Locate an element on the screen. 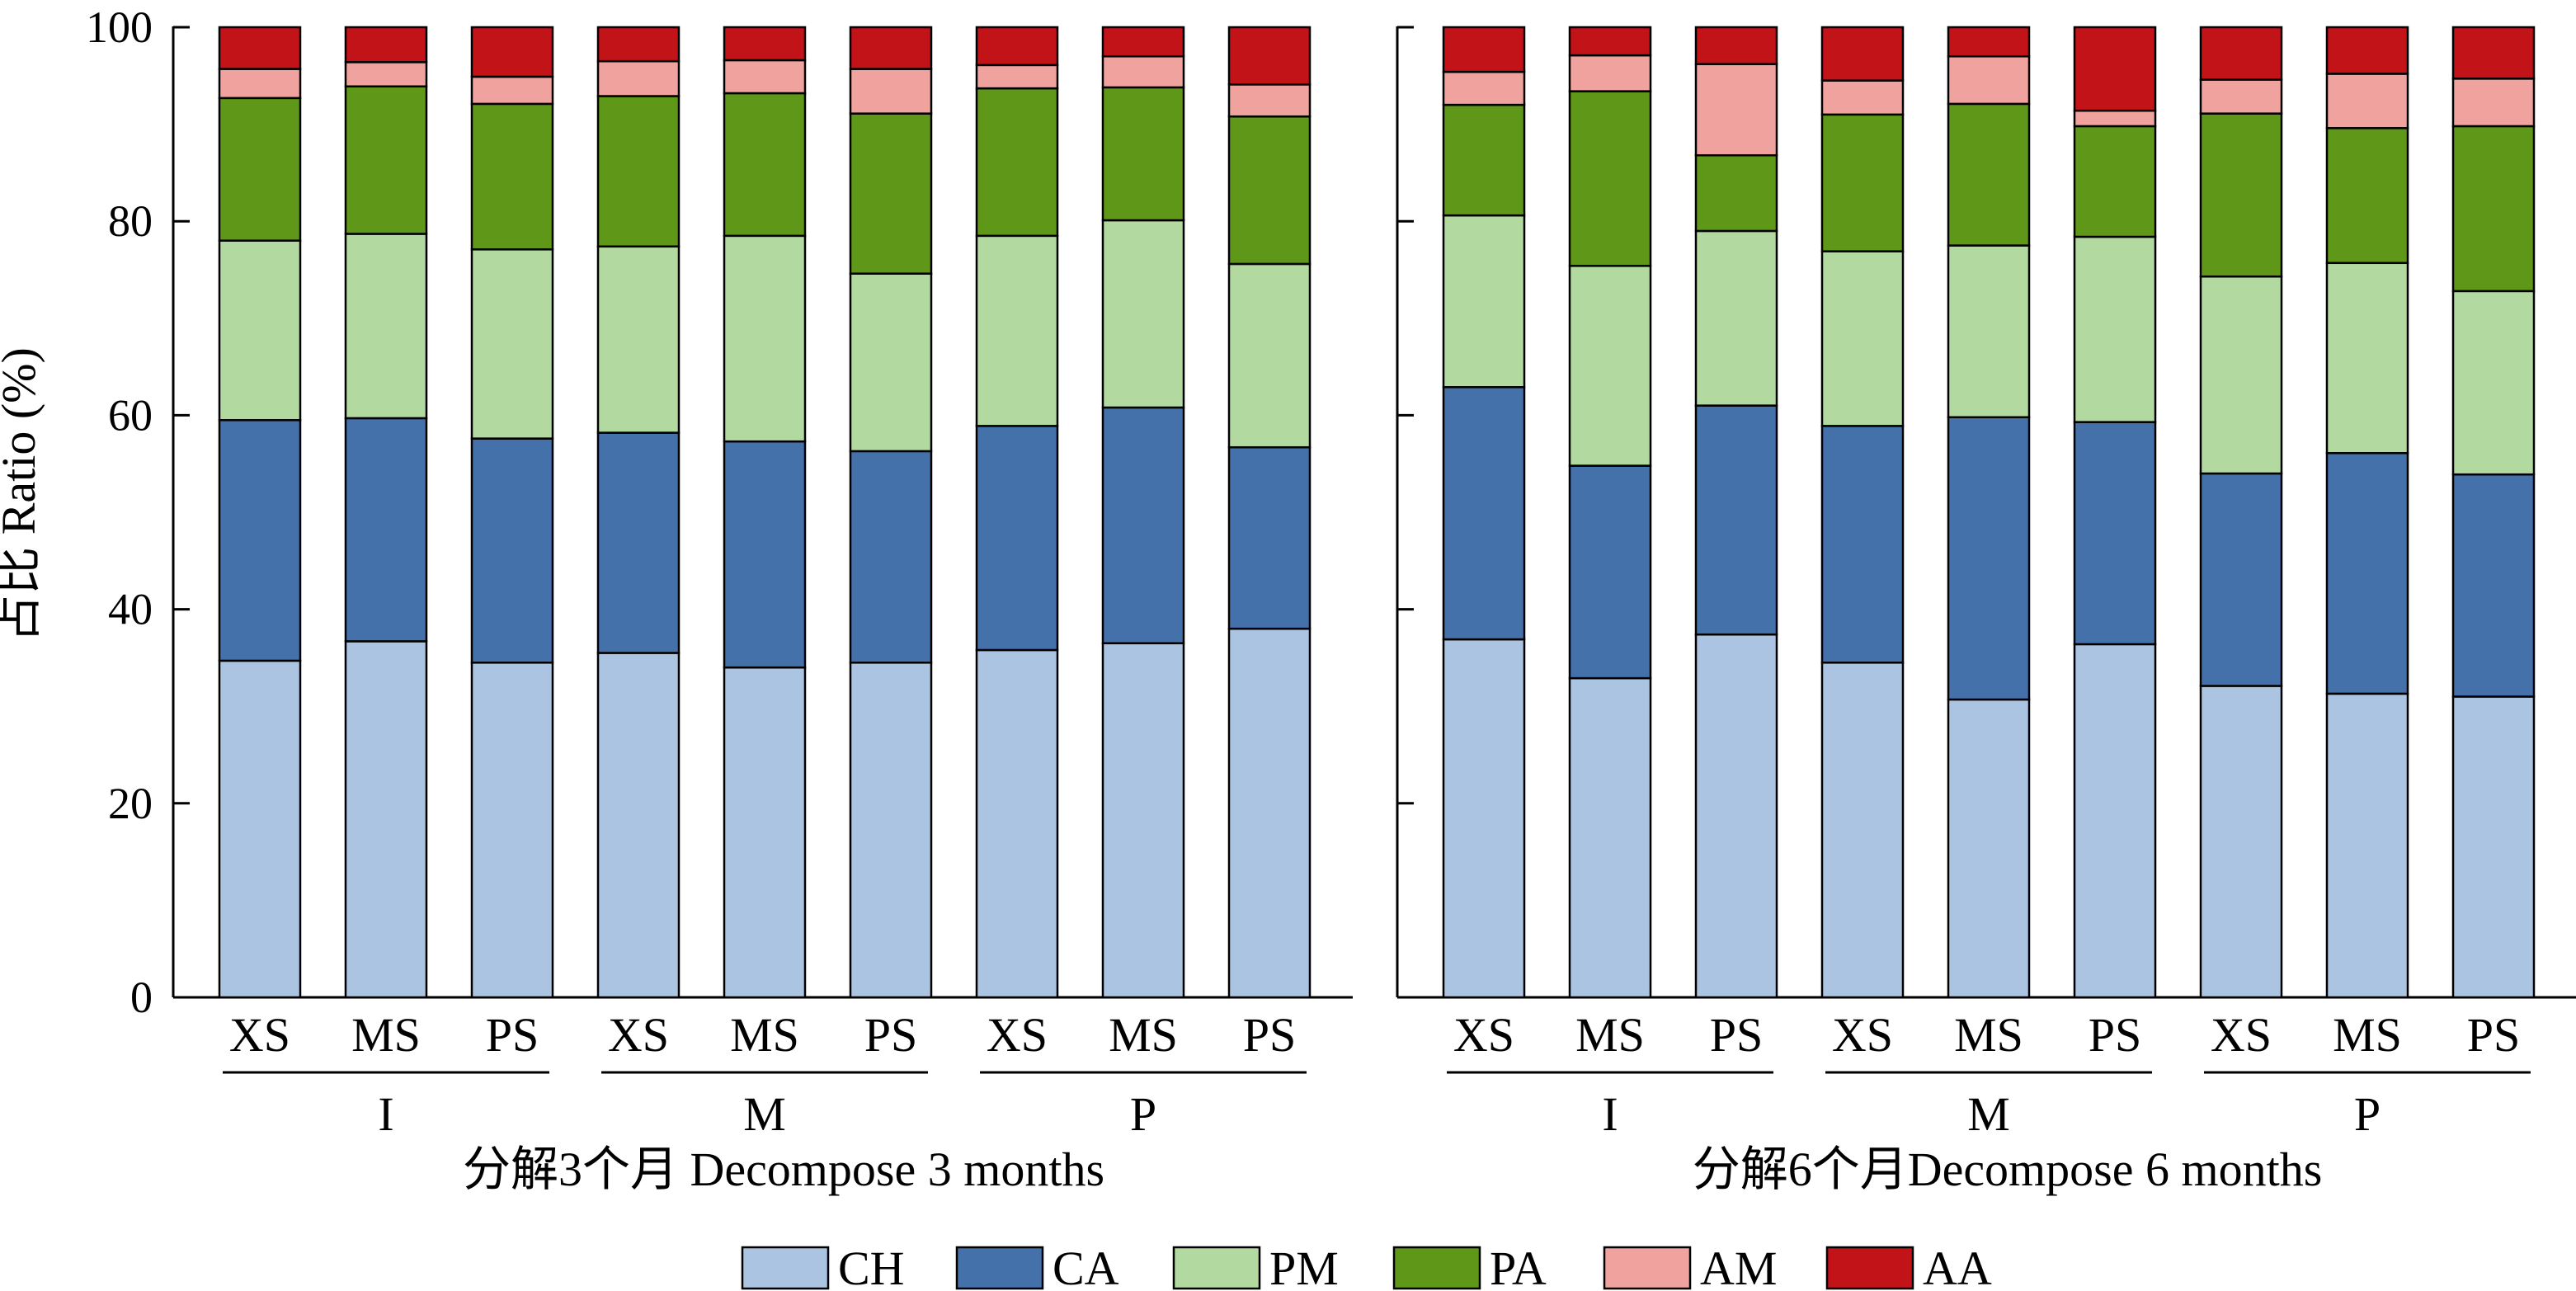 The height and width of the screenshot is (1291, 2576). panel-title: 分解3个月 Decompose 3 months is located at coordinates (783, 1169).